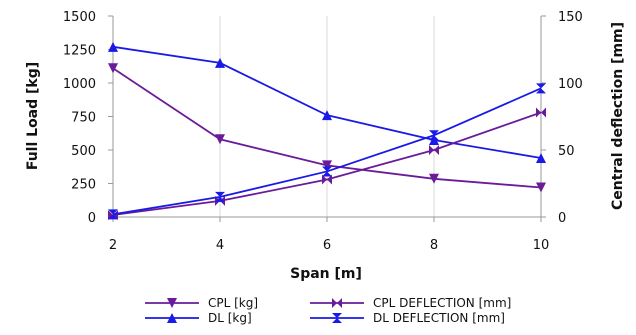 Image resolution: width=636 pixels, height=335 pixels. I want to click on left-y-tick-label: 1250, so click(79, 51).